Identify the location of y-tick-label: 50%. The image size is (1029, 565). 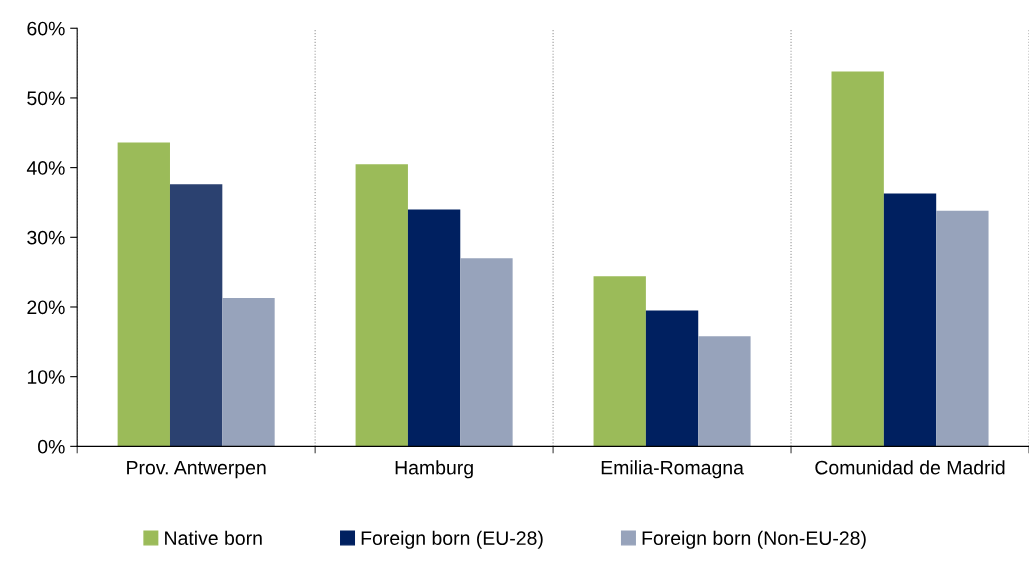
(46, 98).